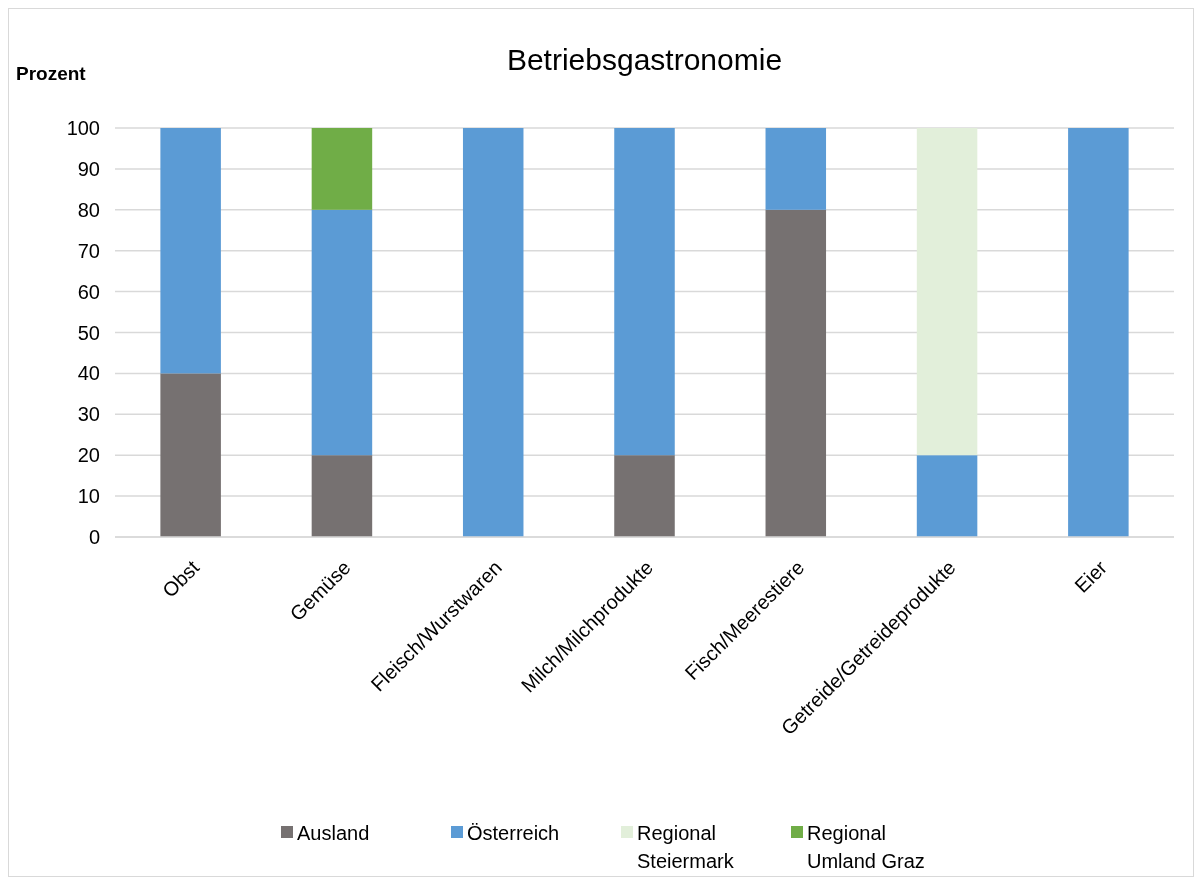 The height and width of the screenshot is (885, 1202). What do you see at coordinates (88, 455) in the screenshot?
I see `y-tick-label: 20` at bounding box center [88, 455].